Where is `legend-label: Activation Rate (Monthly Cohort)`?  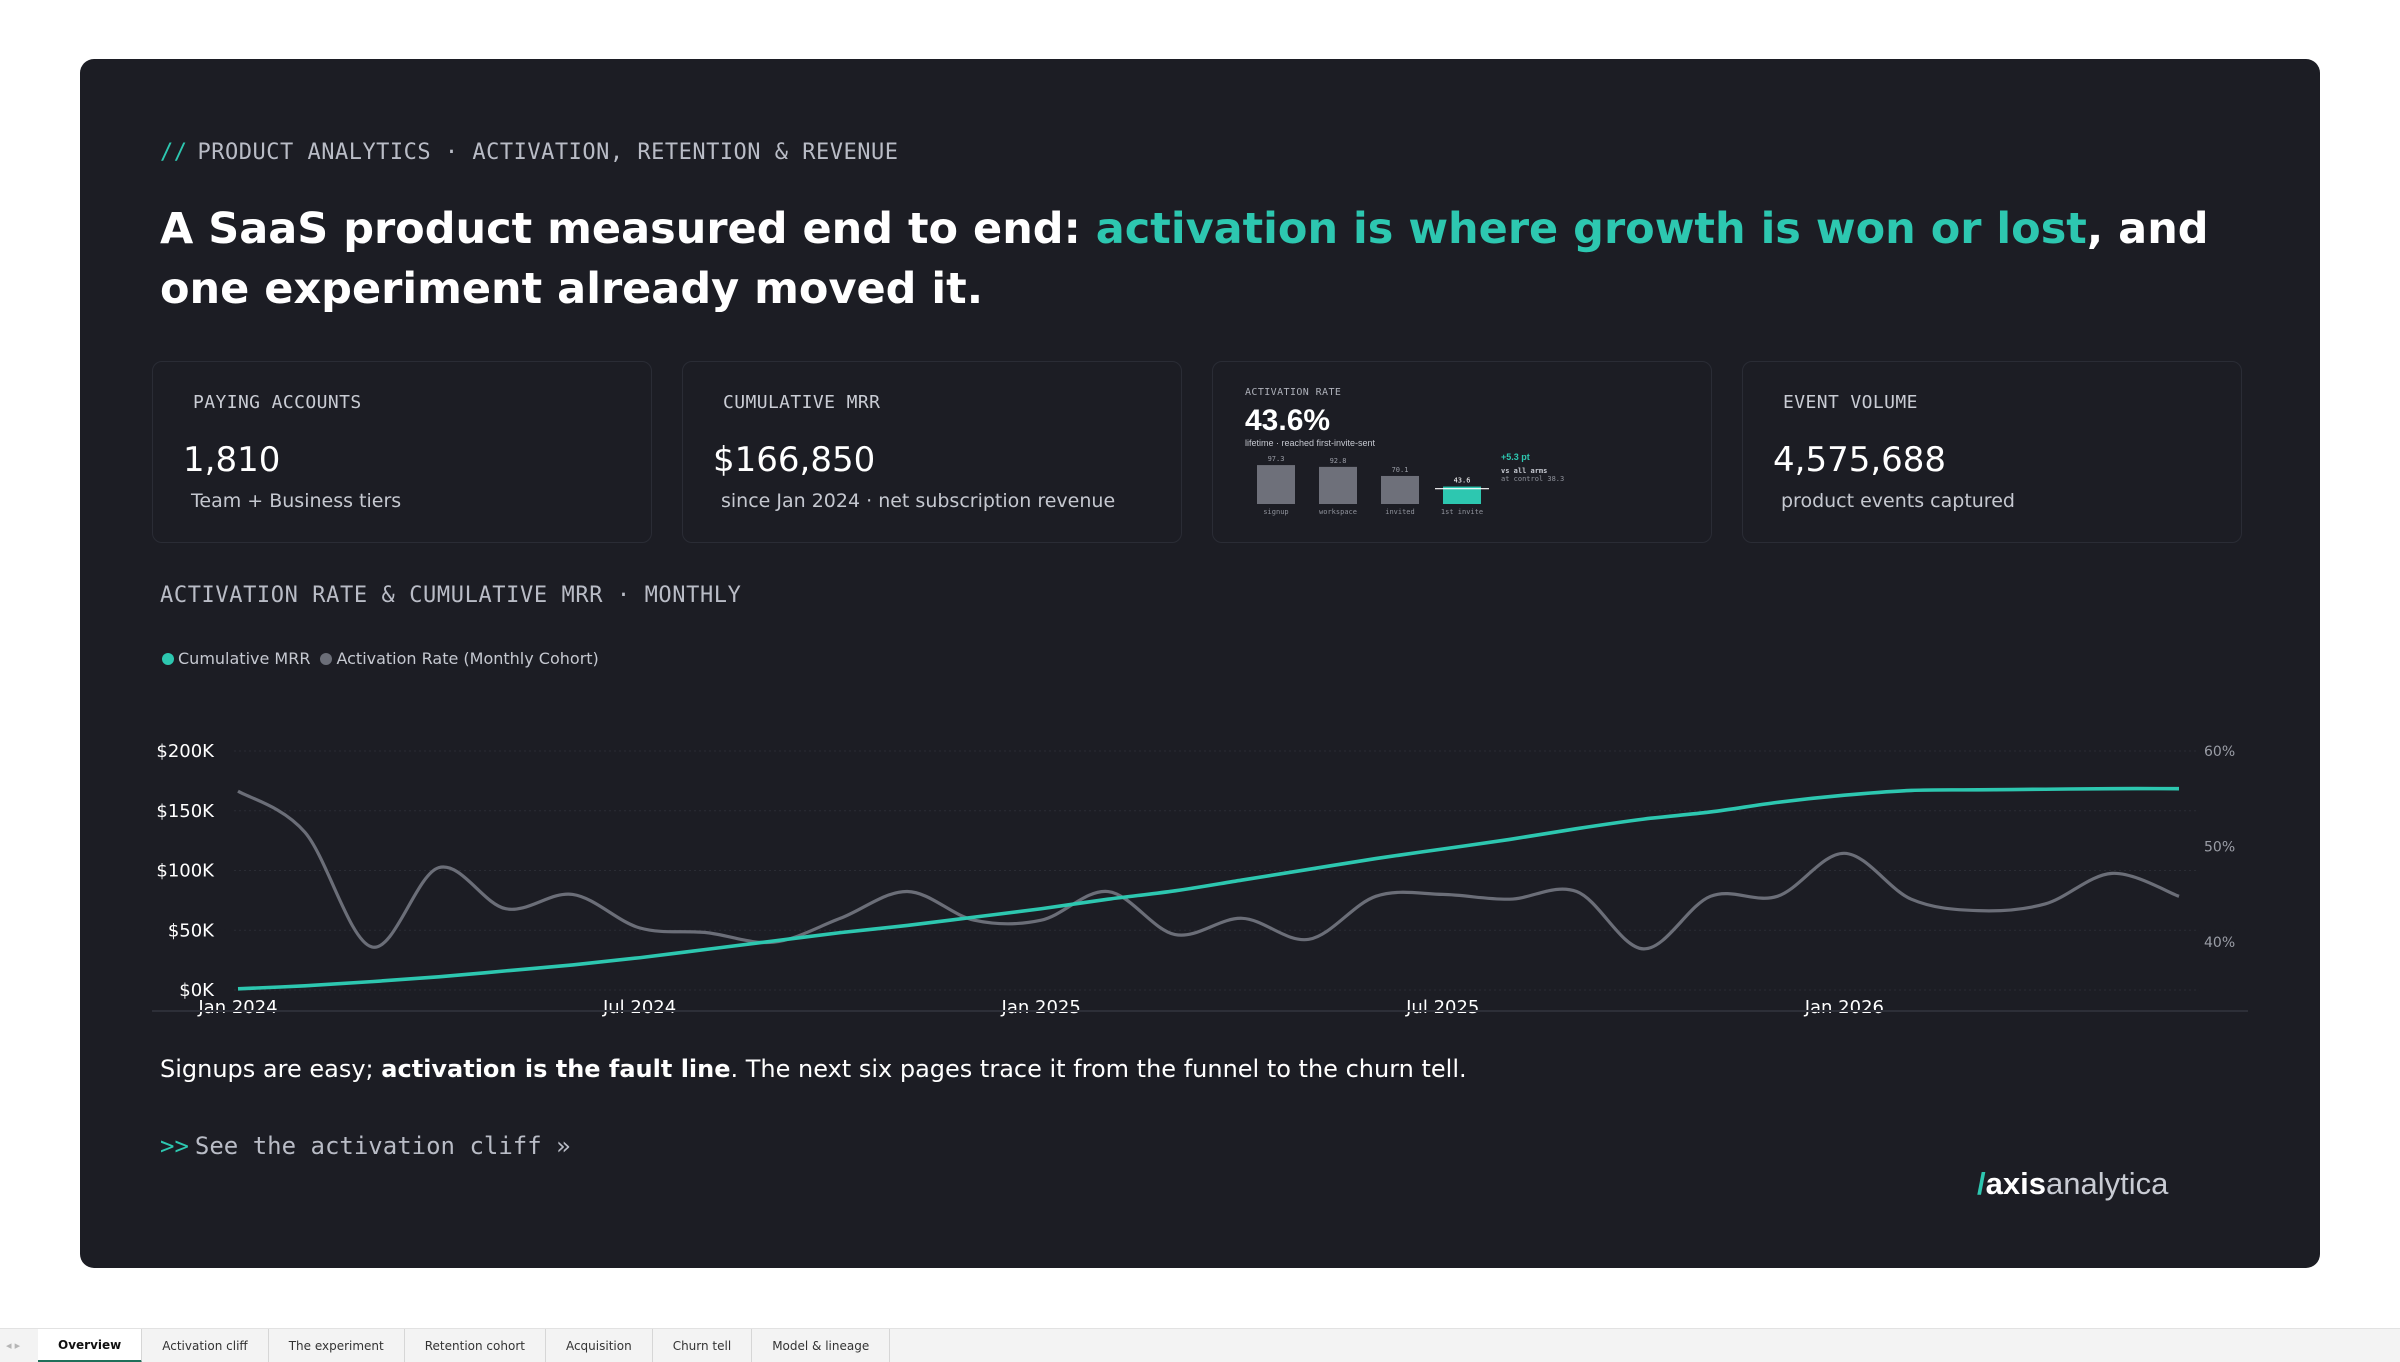
legend-label: Activation Rate (Monthly Cohort) is located at coordinates (467, 658).